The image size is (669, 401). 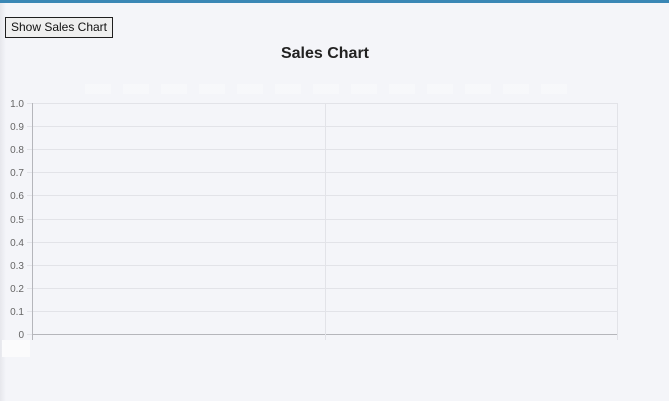 What do you see at coordinates (59, 27) in the screenshot?
I see `show-sales-chart-button: Show Sales Chart` at bounding box center [59, 27].